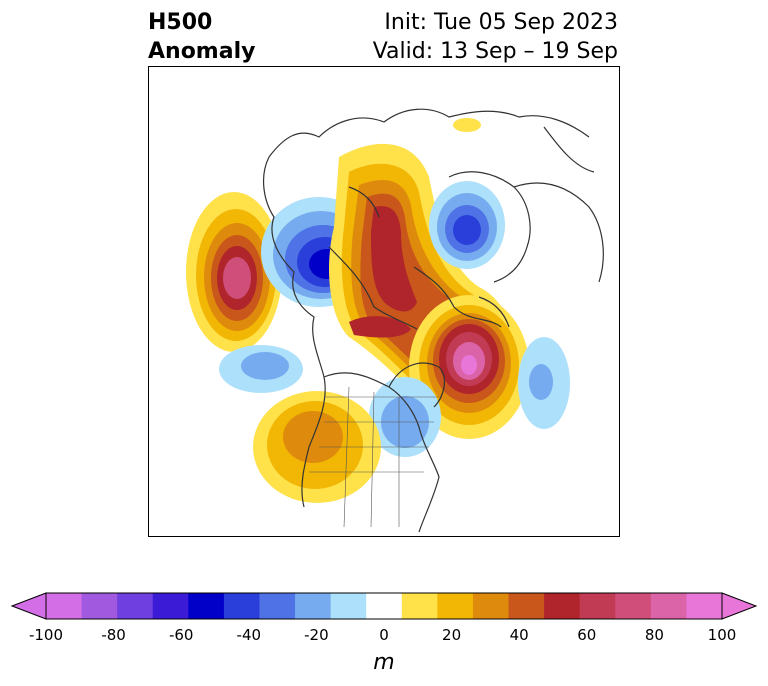  What do you see at coordinates (46, 635) in the screenshot?
I see `colorbar-tick-label: -100` at bounding box center [46, 635].